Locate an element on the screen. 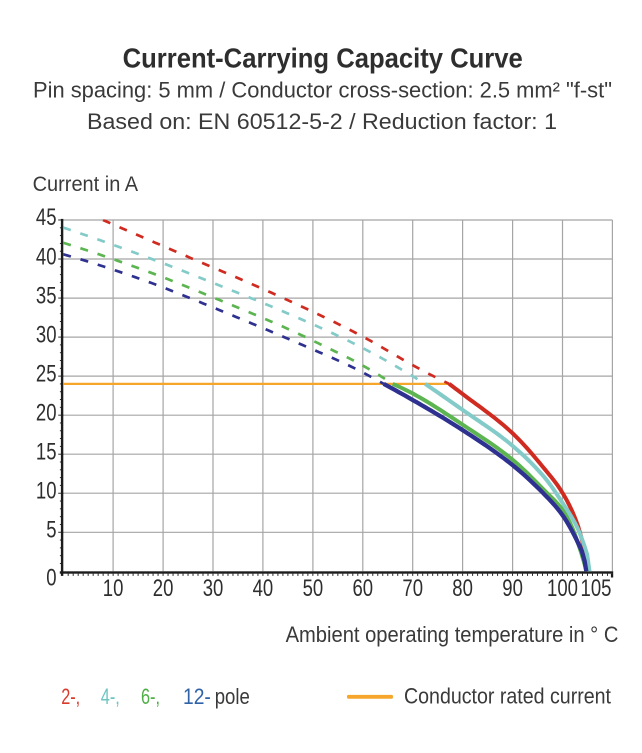  svg-text:Ambient operating temperature: Ambient operating temperature in ° C is located at coordinates (452, 634).